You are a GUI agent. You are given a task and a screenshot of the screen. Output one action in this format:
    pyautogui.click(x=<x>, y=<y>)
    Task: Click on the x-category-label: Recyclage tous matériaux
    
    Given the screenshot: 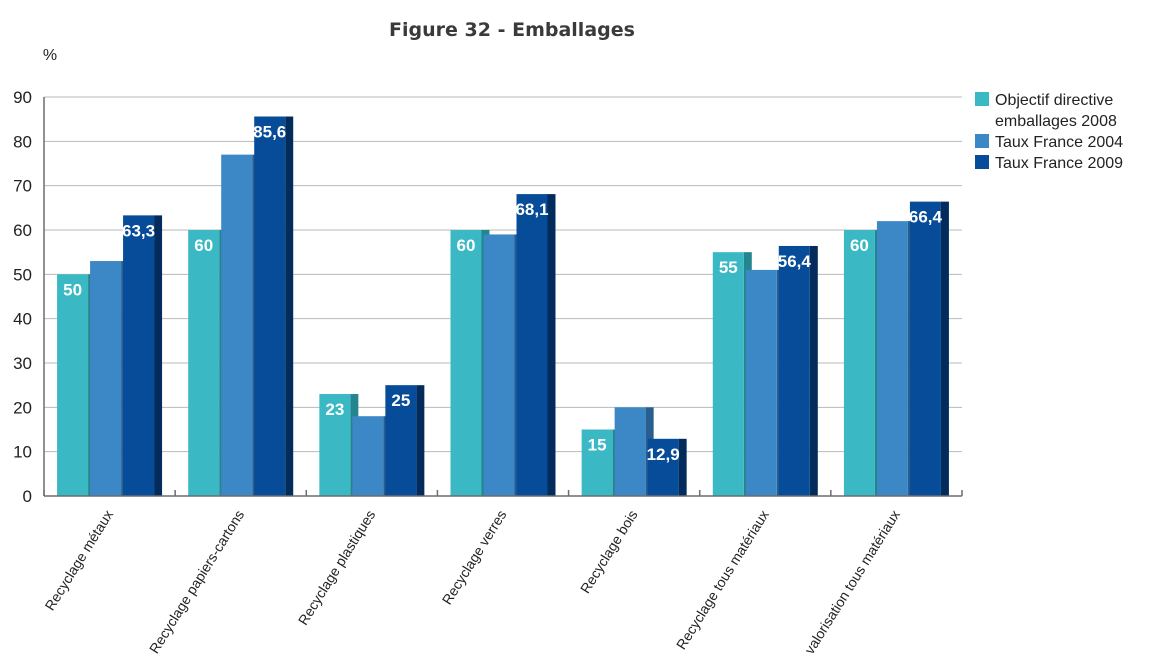 What is the action you would take?
    pyautogui.click(x=722, y=579)
    